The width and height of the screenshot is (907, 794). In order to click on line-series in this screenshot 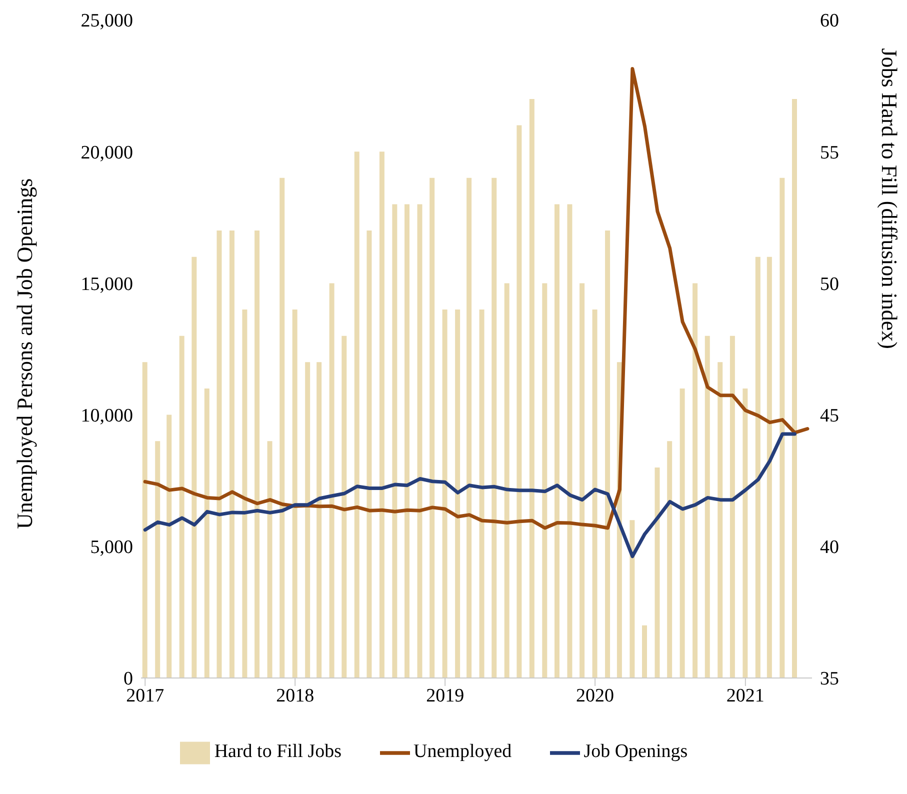, I will do `click(469, 495)`.